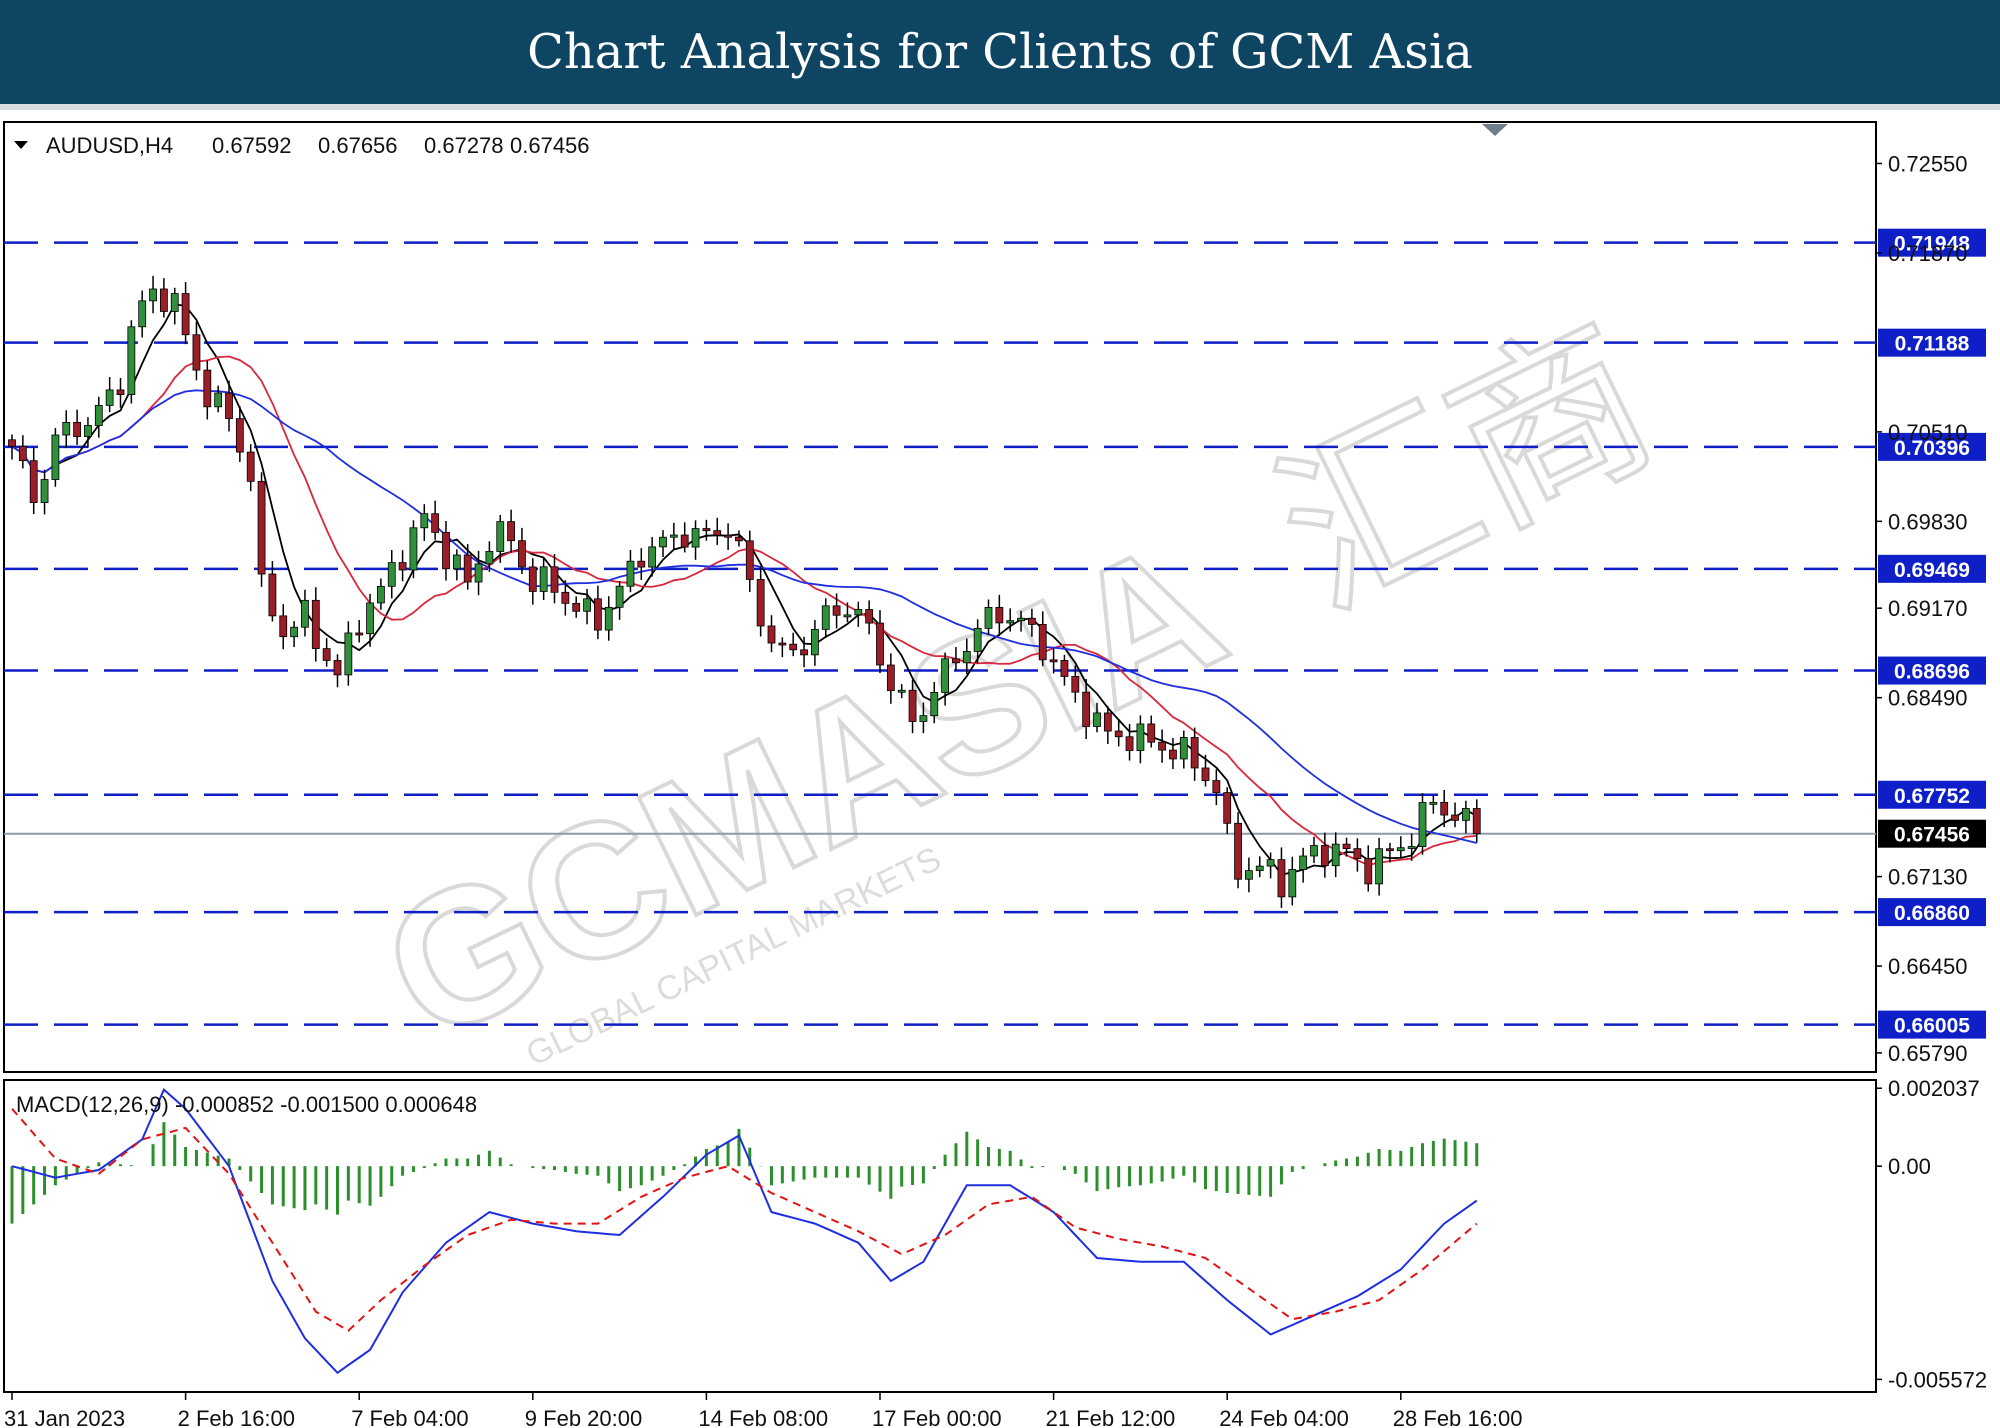 Image resolution: width=2000 pixels, height=1428 pixels. Describe the element at coordinates (64, 1417) in the screenshot. I see `time-tick-label: 31 Jan 2023` at that location.